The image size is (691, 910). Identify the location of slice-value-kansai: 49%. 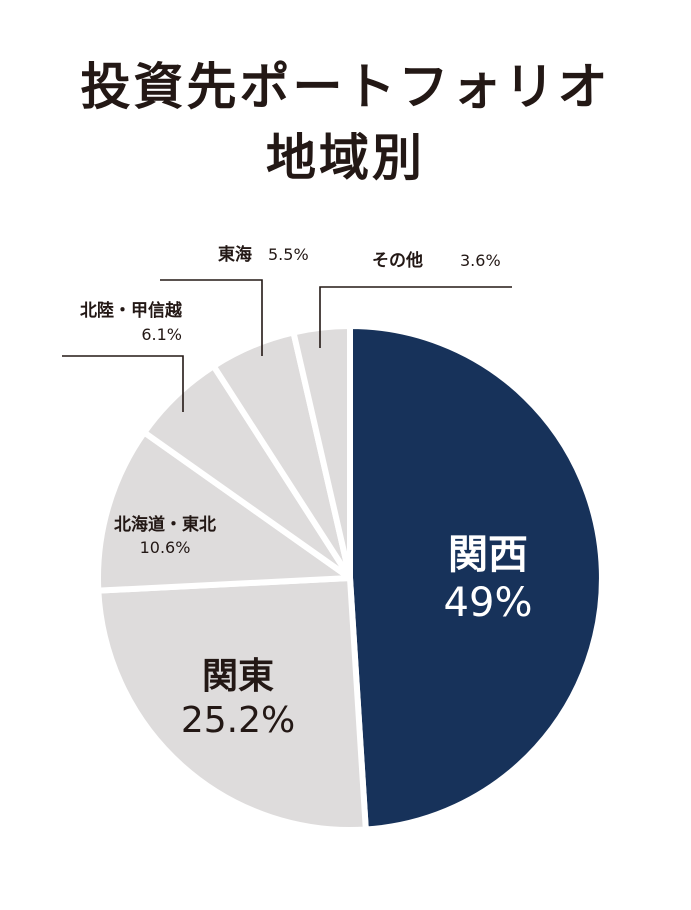
(488, 603).